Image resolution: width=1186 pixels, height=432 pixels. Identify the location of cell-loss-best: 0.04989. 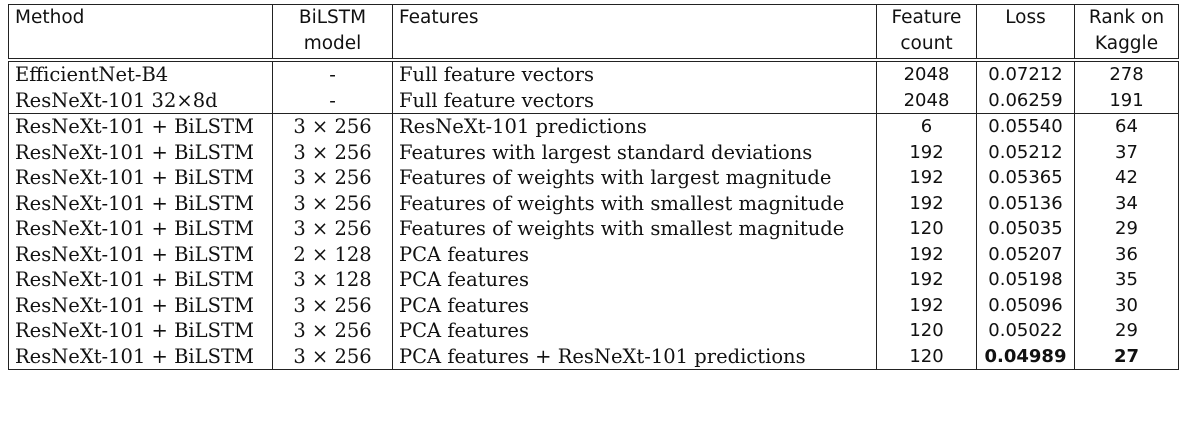
(1025, 356).